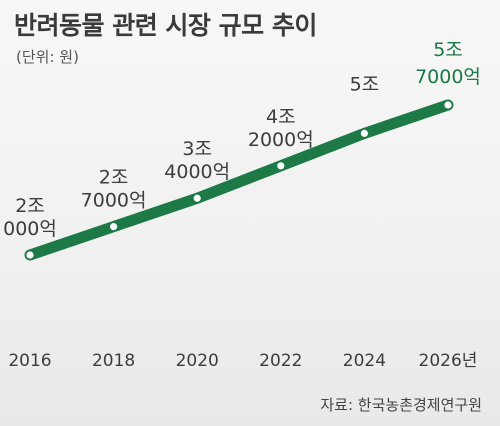  Describe the element at coordinates (281, 140) in the screenshot. I see `data-label: 2000억` at that location.